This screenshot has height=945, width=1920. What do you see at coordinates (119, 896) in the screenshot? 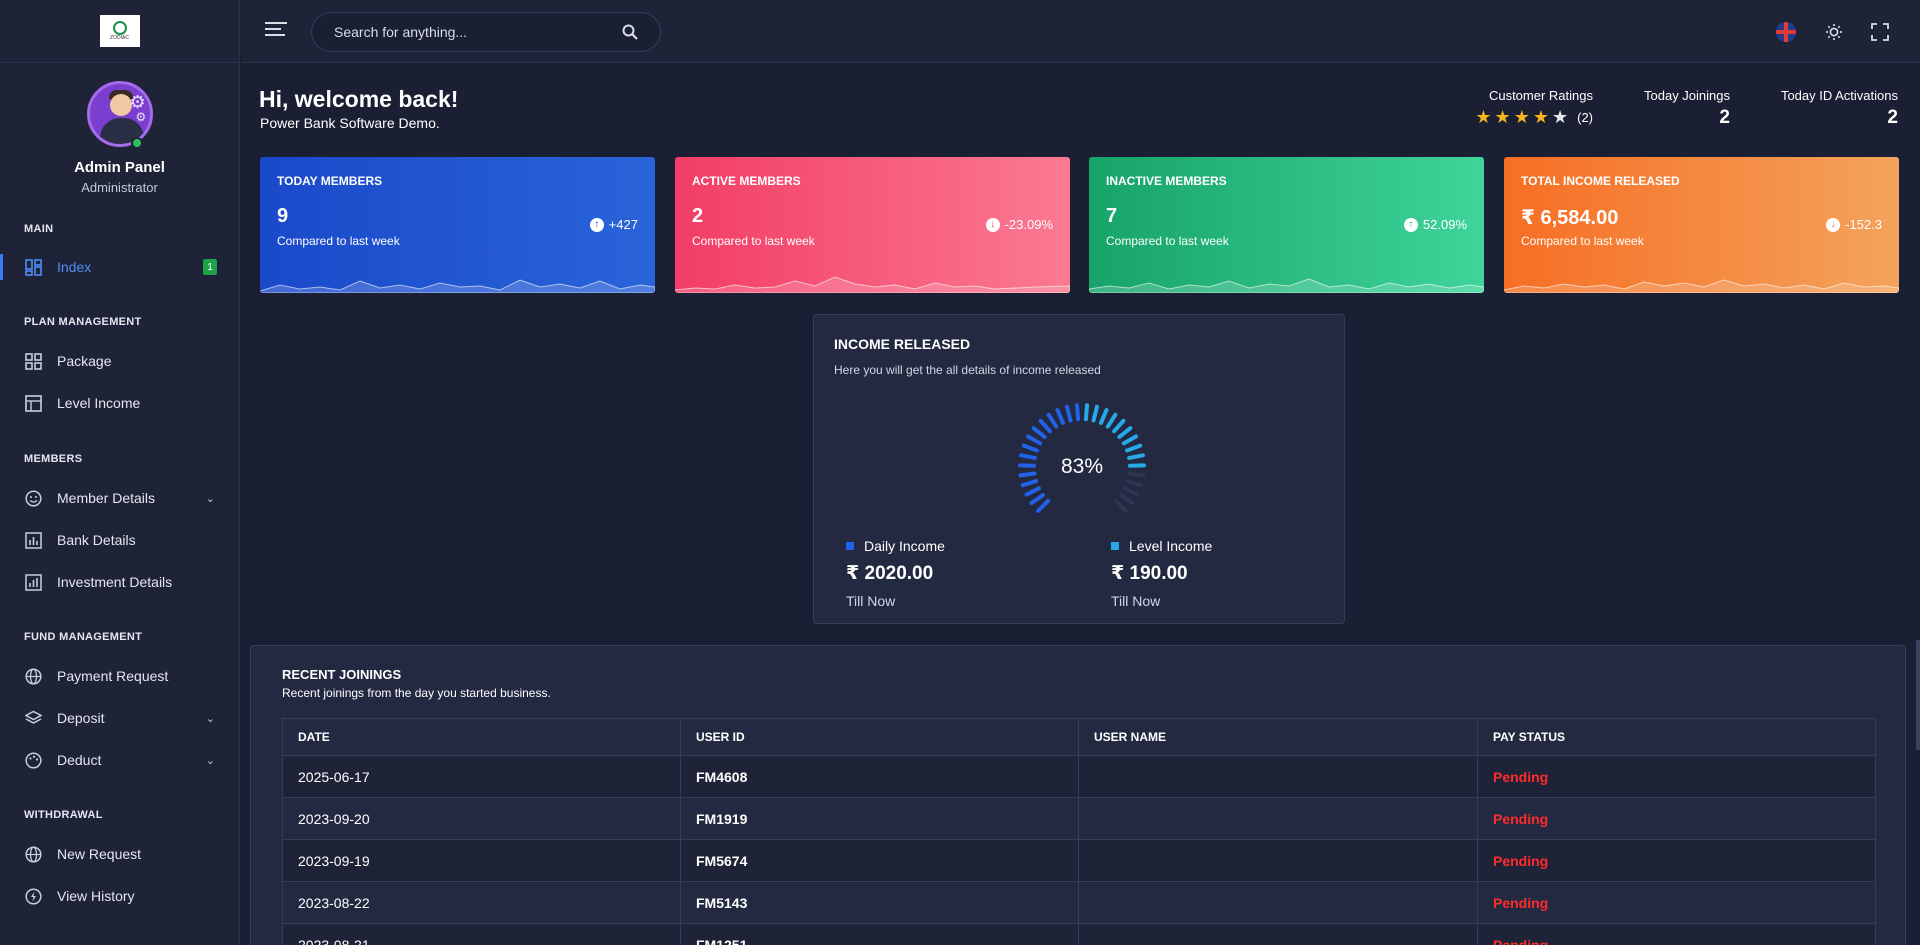
I see `sidebar-item-view-history: View History` at bounding box center [119, 896].